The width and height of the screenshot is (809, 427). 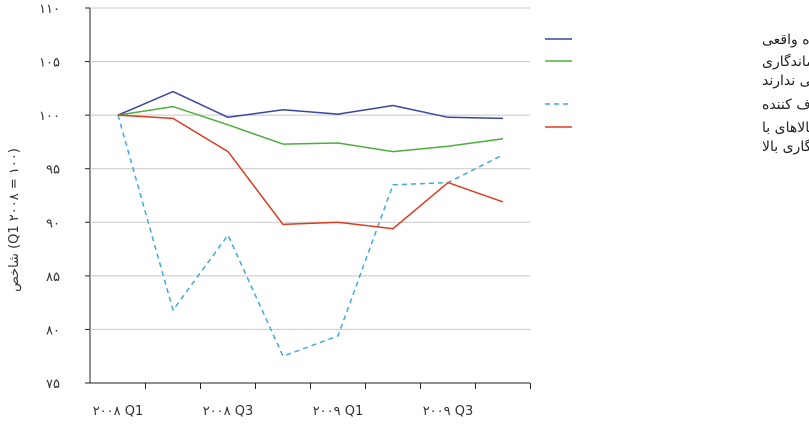 I want to click on x-axis: ۲۰۰۸ Q1 ۲۰۰۸ Q3 ۲۰۰۹ Q1 ۲۰۰۹ Q3, so click(x=310, y=400).